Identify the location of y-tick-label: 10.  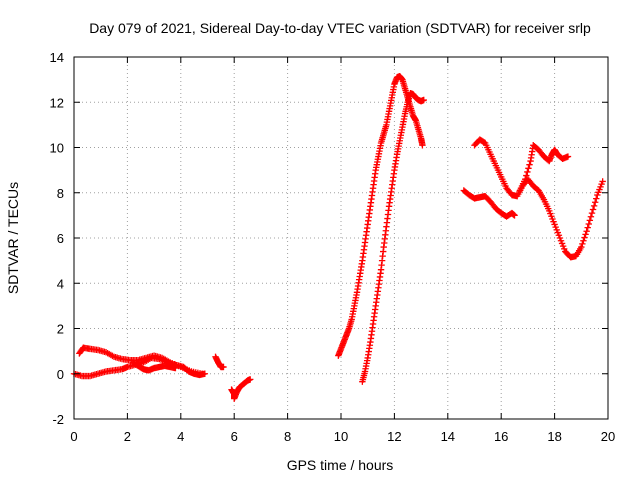
(57, 148).